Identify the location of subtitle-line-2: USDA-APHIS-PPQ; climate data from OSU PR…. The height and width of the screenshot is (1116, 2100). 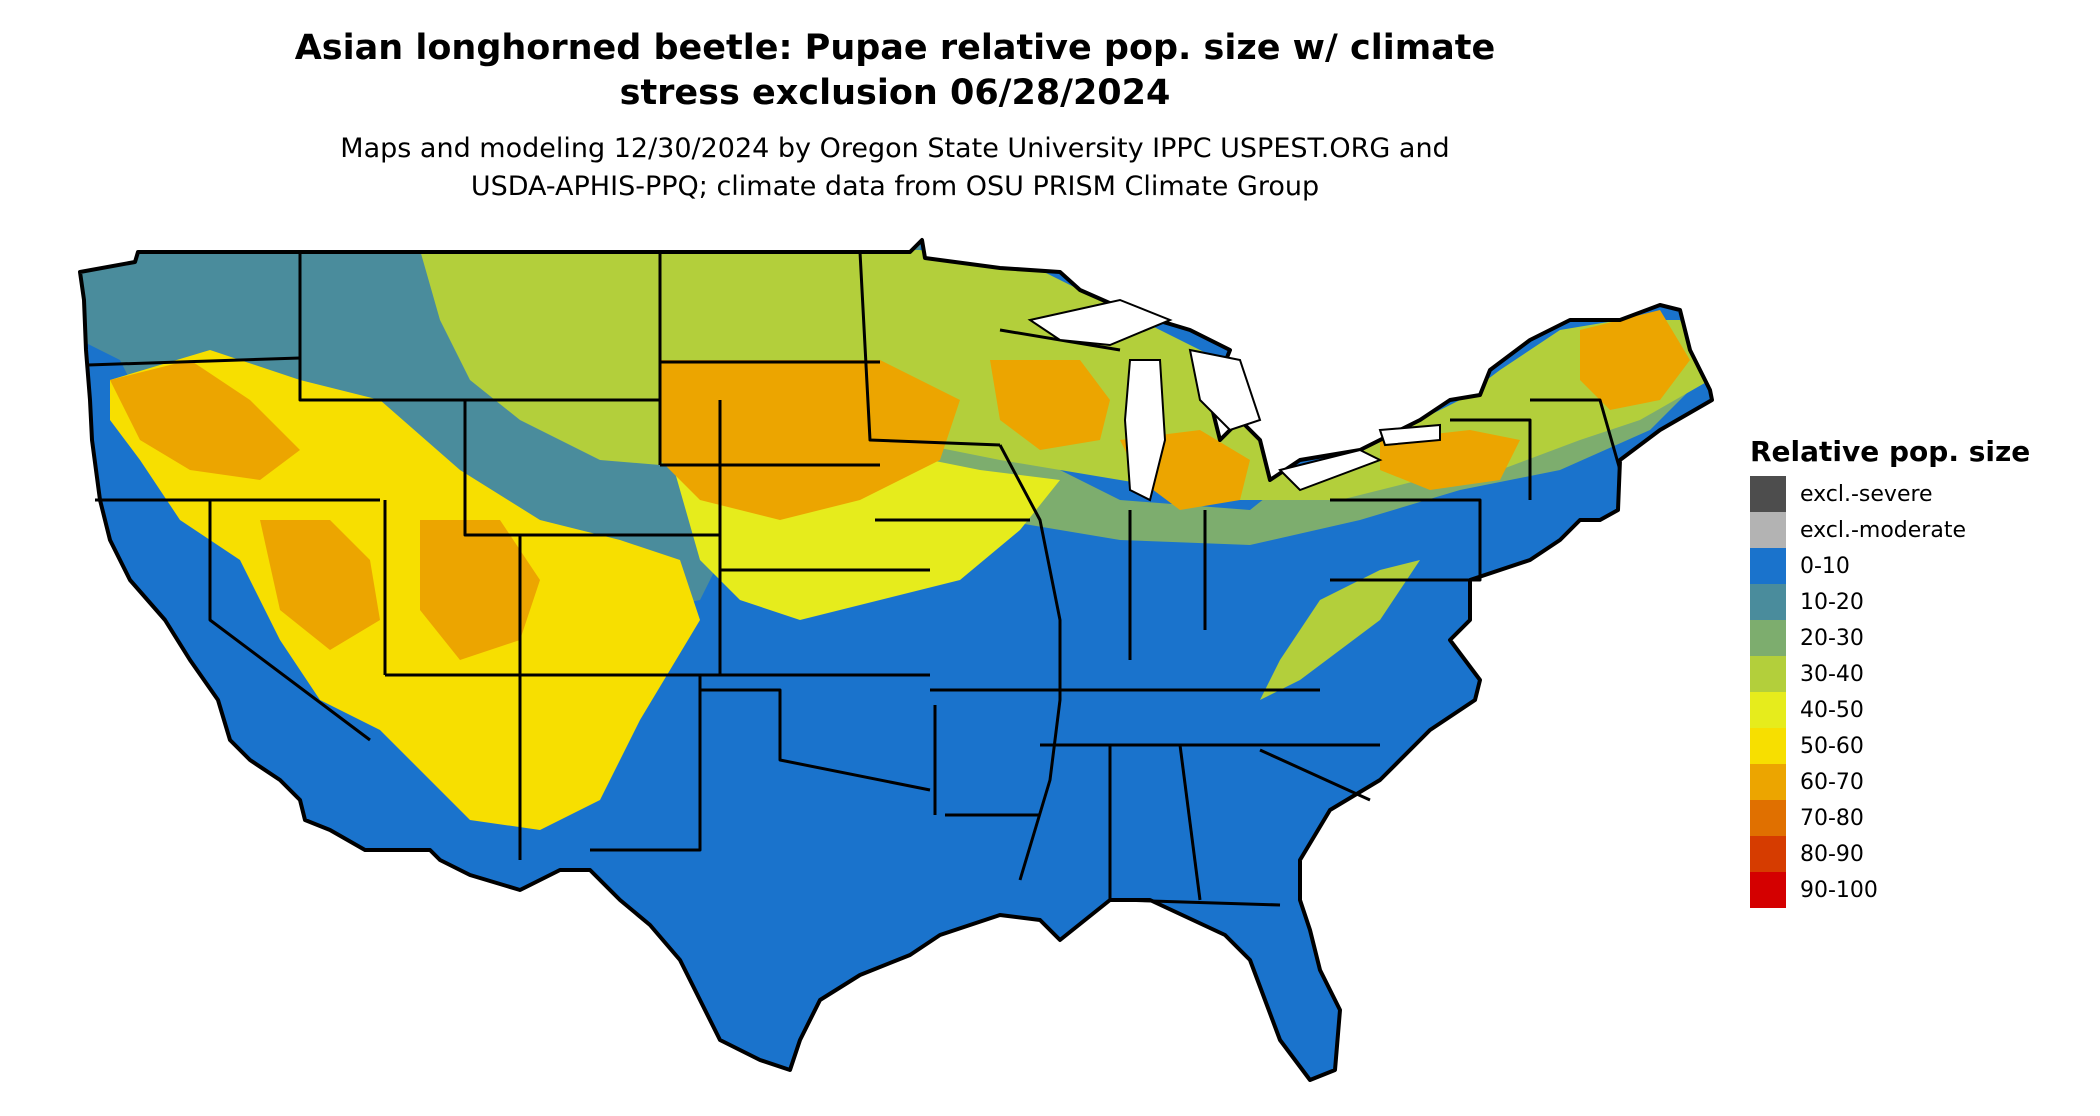
(895, 186).